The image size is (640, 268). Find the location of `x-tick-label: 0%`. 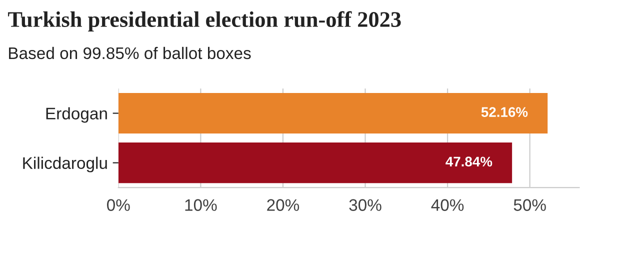

x-tick-label: 0% is located at coordinates (118, 205).